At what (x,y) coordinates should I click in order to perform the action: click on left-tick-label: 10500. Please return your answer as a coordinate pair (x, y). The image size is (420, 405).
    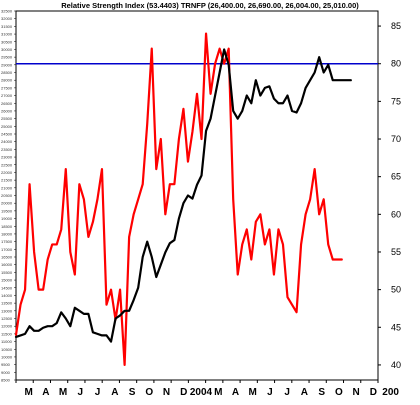
    Looking at the image, I should click on (7, 349).